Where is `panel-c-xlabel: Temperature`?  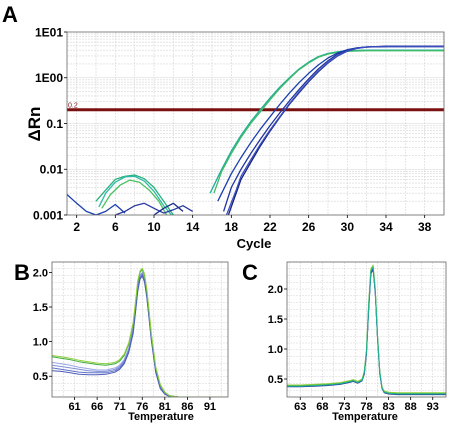 panel-c-xlabel: Temperature is located at coordinates (365, 417).